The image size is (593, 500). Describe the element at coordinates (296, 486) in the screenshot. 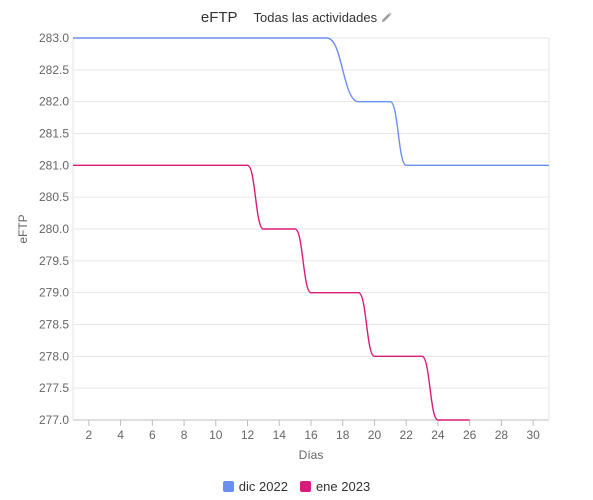

I see `chart-legend: dic 2022 ene 2023` at that location.